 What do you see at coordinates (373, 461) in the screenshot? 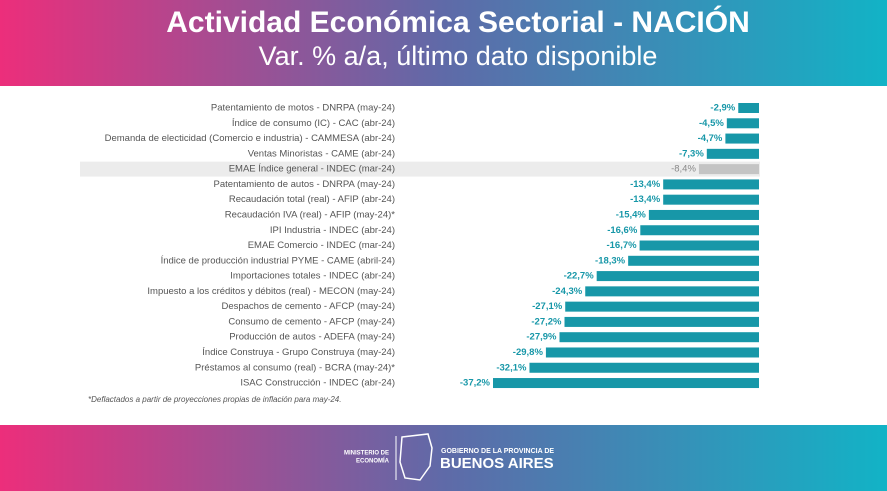
I see `ministry-text: ECONOMÍA` at bounding box center [373, 461].